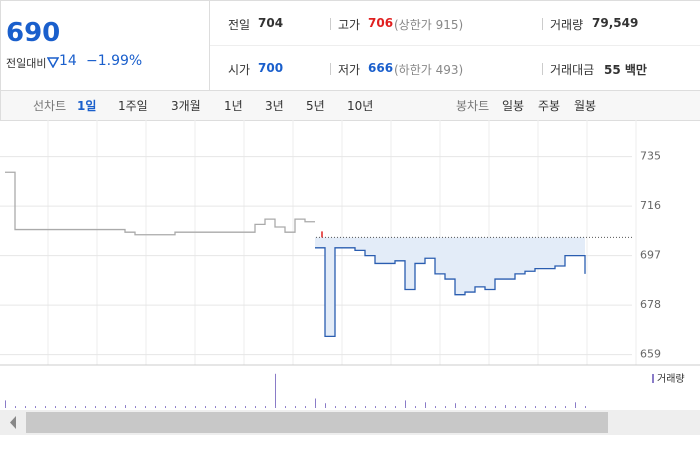  What do you see at coordinates (585, 106) in the screenshot?
I see `candle-tab: 월봉` at bounding box center [585, 106].